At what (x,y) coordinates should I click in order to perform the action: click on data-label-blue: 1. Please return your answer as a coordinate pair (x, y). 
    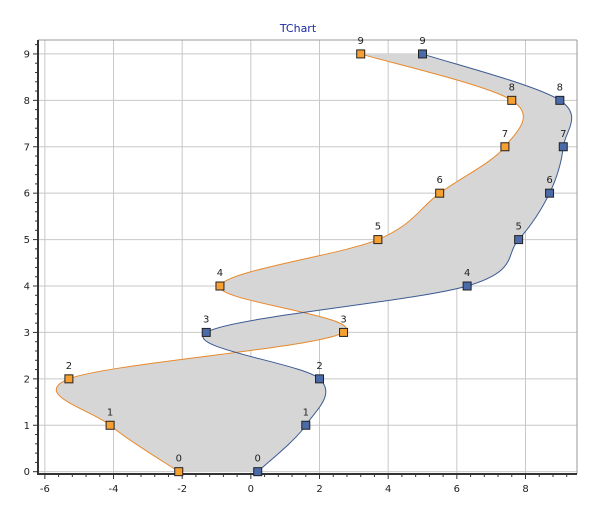
    Looking at the image, I should click on (306, 412).